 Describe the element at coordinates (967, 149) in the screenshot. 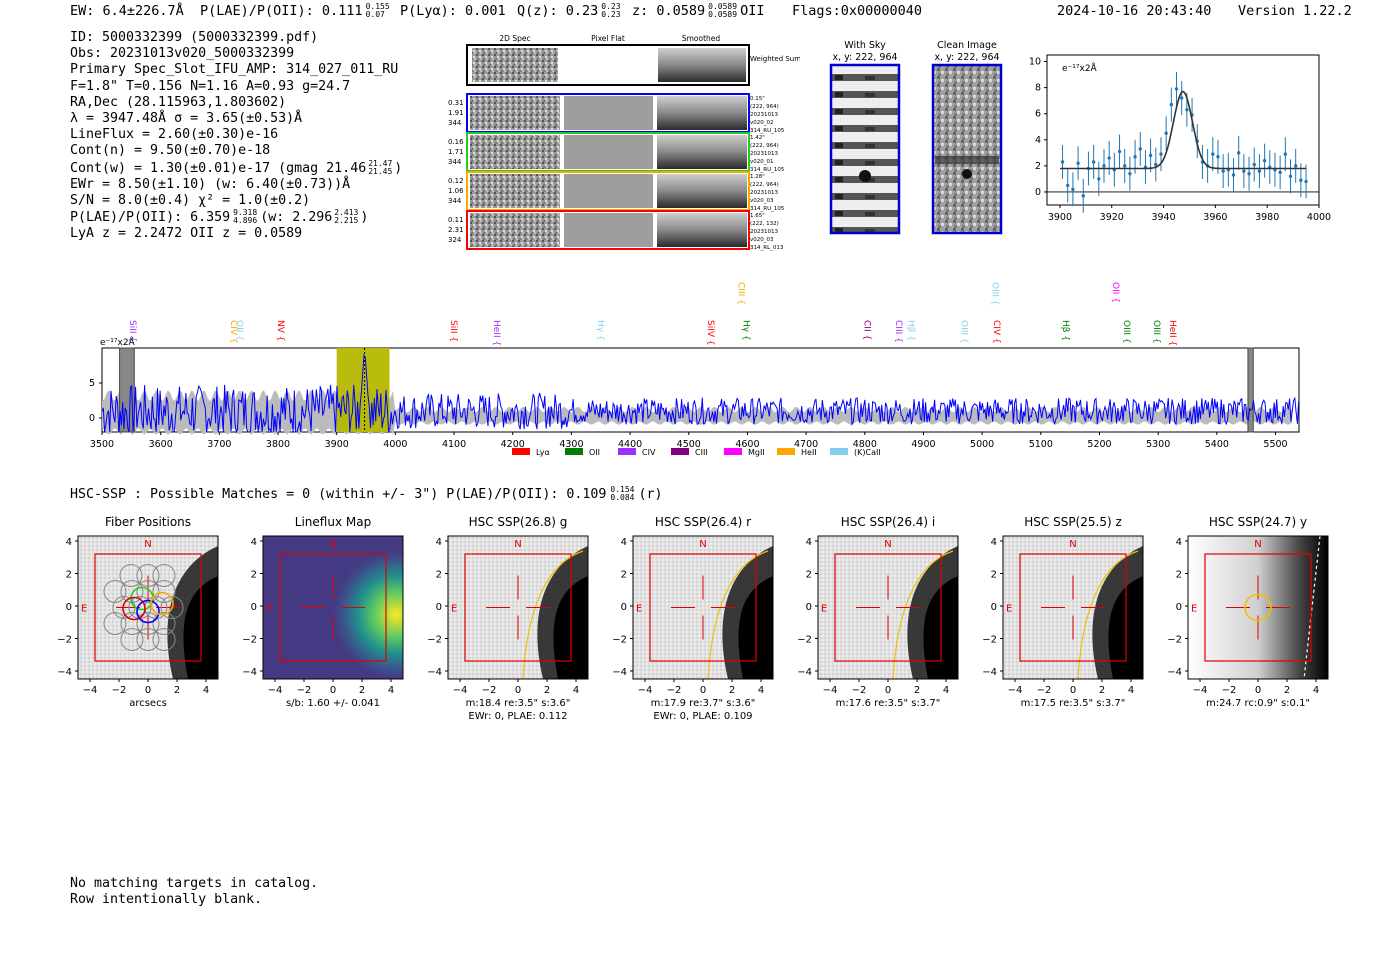

I see `clean-image` at that location.